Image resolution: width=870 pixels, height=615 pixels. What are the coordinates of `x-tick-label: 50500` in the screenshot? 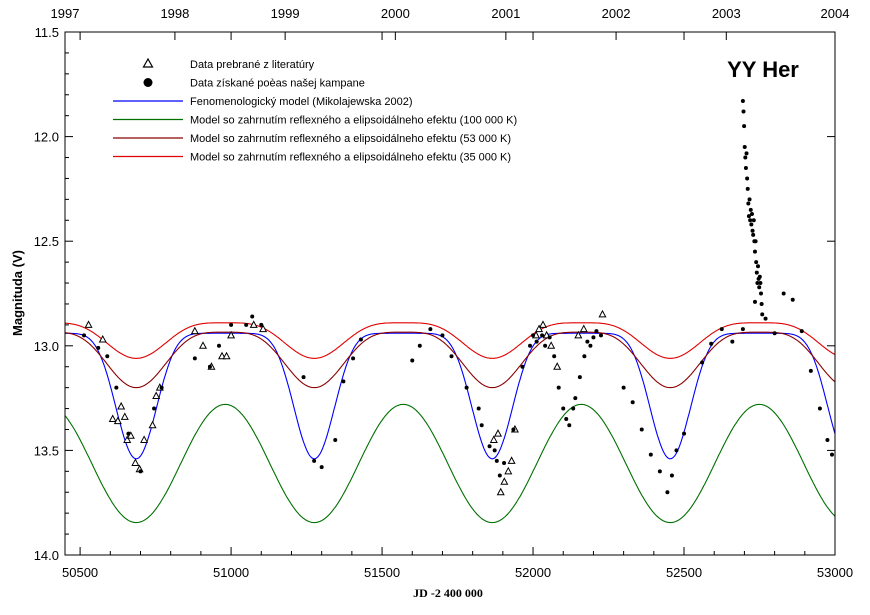 It's located at (80, 572).